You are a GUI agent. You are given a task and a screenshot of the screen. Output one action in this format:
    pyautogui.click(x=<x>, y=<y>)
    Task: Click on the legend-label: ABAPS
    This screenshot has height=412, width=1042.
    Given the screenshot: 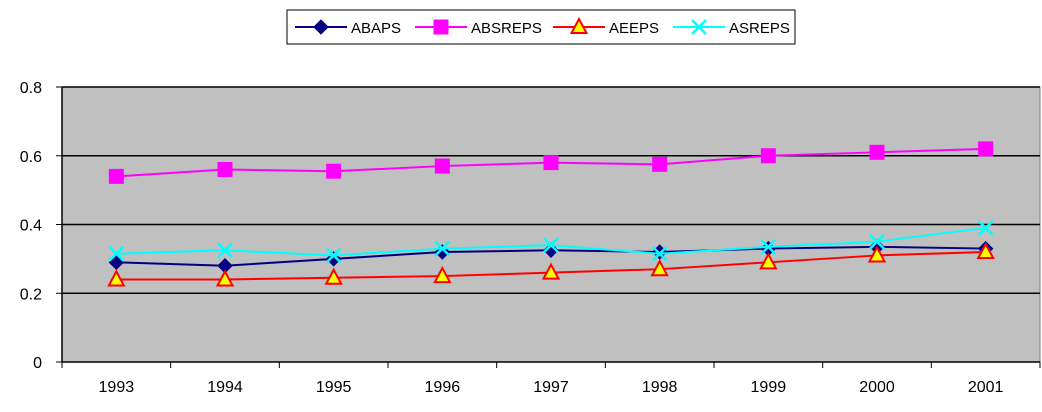 What is the action you would take?
    pyautogui.click(x=376, y=28)
    